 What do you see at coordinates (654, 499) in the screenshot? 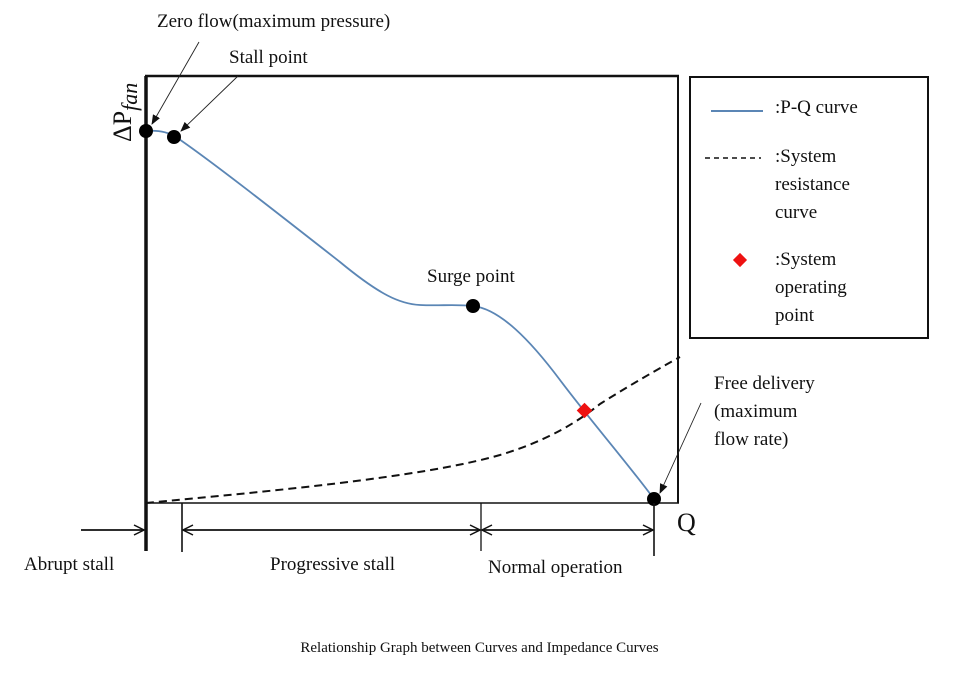
I see `free-delivery-point` at bounding box center [654, 499].